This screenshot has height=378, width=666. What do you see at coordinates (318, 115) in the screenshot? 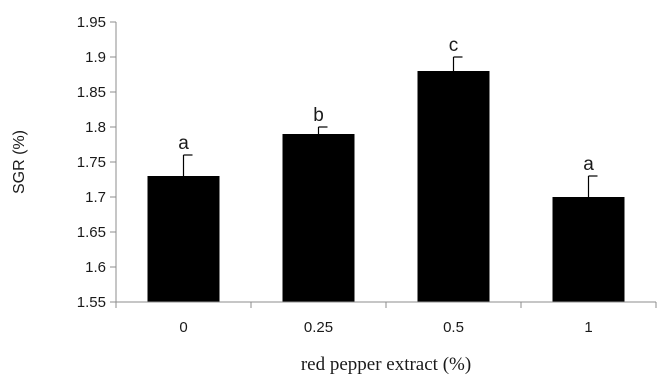
I see `significance-label: b` at bounding box center [318, 115].